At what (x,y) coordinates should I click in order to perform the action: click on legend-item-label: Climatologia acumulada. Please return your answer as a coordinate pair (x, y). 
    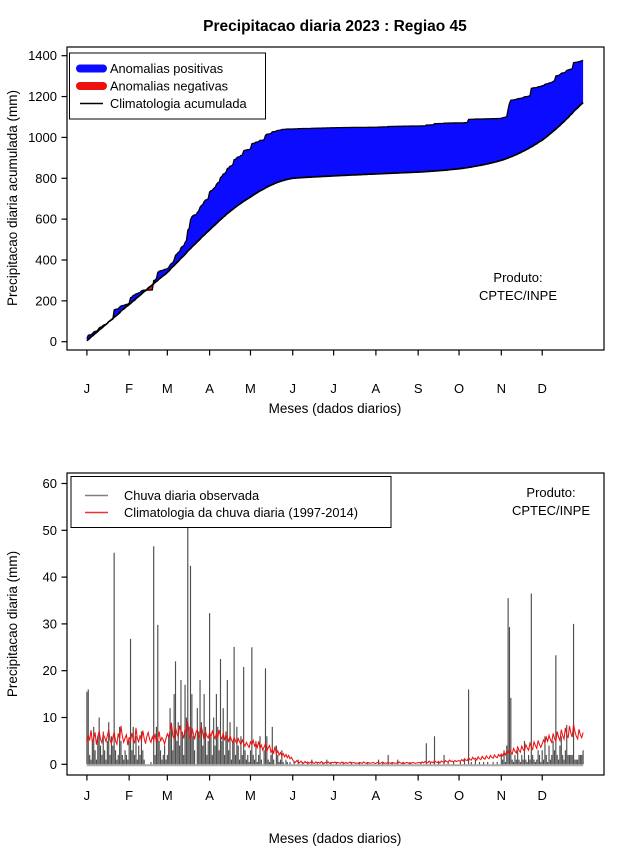
    Looking at the image, I should click on (178, 103).